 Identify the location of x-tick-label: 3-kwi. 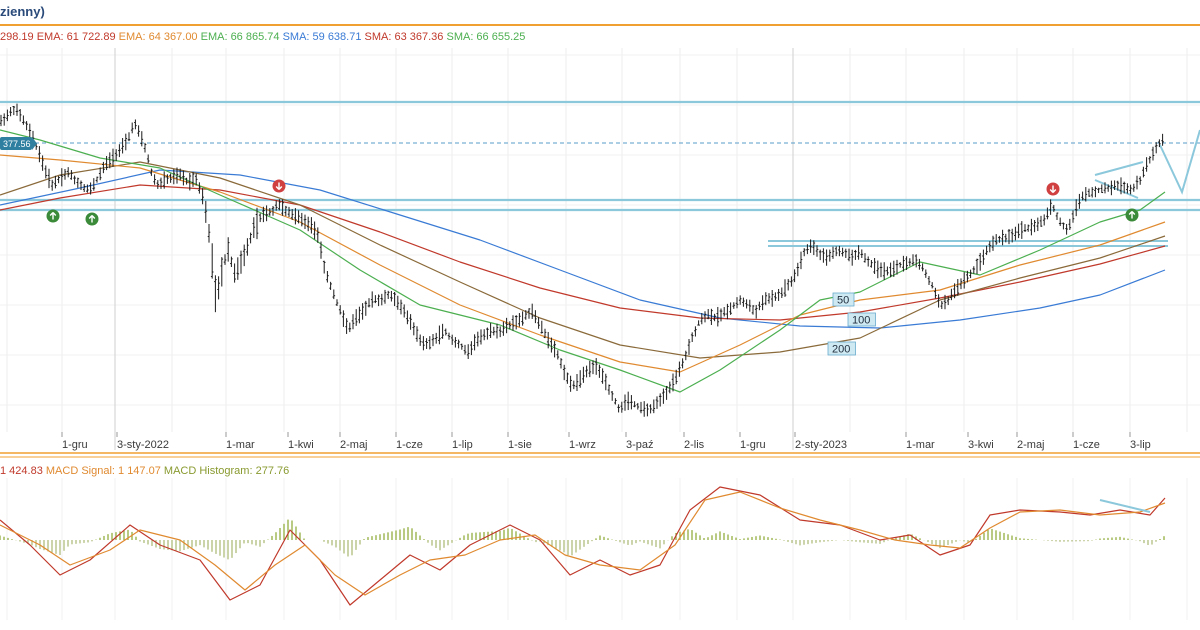
(981, 445).